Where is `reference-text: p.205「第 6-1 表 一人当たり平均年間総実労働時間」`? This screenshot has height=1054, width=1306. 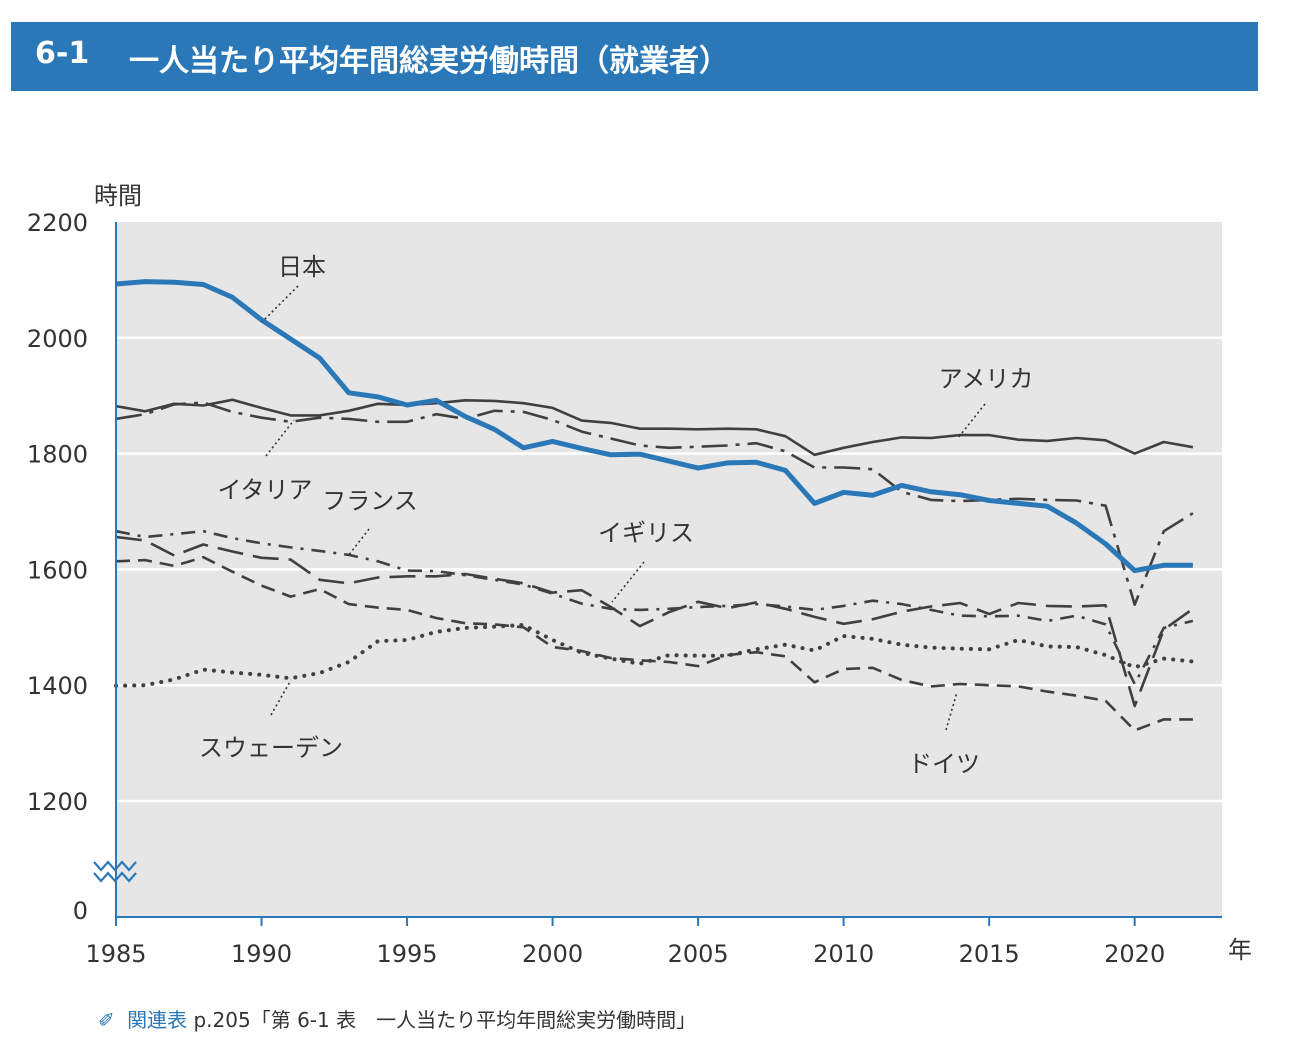
reference-text: p.205「第 6-1 表 一人当たり平均年間総実労働時間」 is located at coordinates (445, 1020).